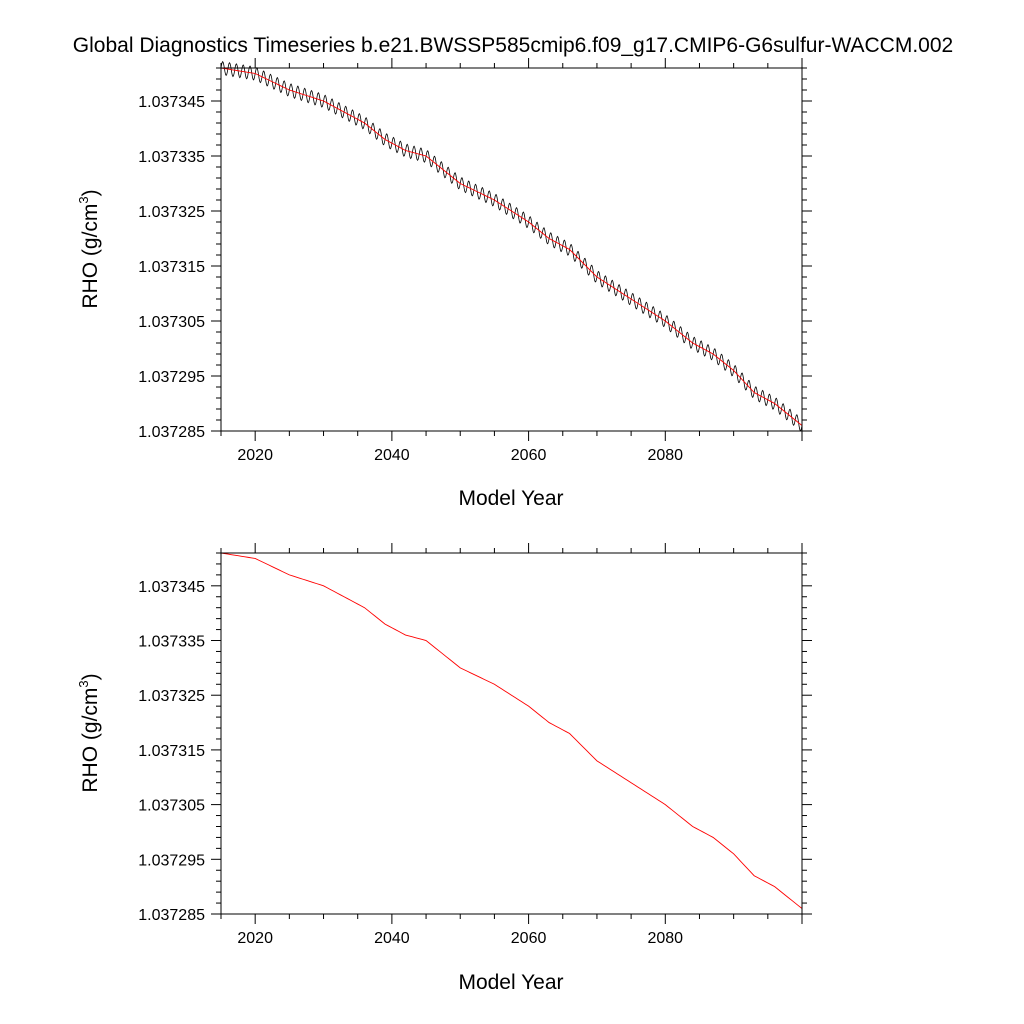 This screenshot has width=1024, height=1024. Describe the element at coordinates (89, 732) in the screenshot. I see `bottom-panel-y-axis-label: RHO (g/cm3)` at that location.